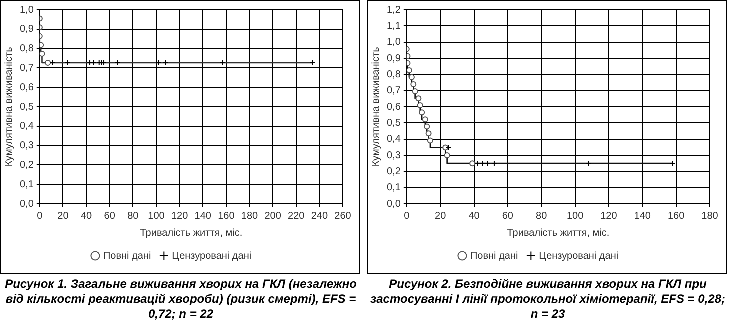  Describe the element at coordinates (548, 299) in the screenshot. I see `text: Рисунок 2. Безподійне виживання хворих на ГКЛ при застосуванні І лінії протокольної хіміотерапії, EFS = 0,28; n = 23` at that location.